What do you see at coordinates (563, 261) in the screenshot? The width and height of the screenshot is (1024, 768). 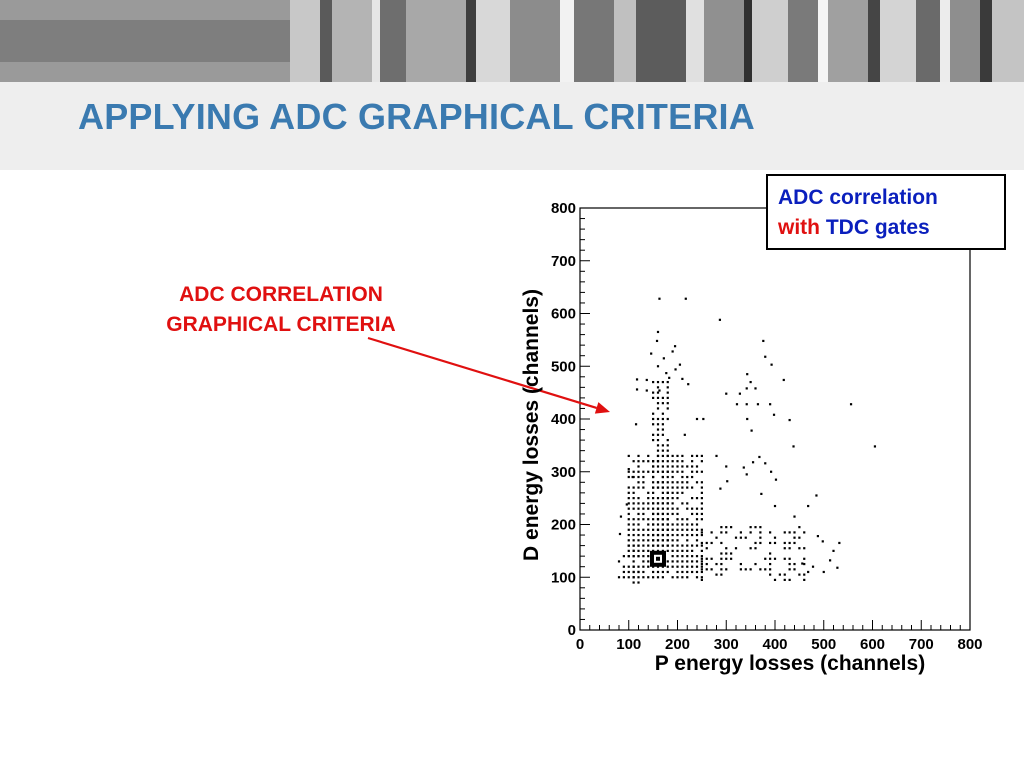 I see `y-tick-label: 700` at bounding box center [563, 261].